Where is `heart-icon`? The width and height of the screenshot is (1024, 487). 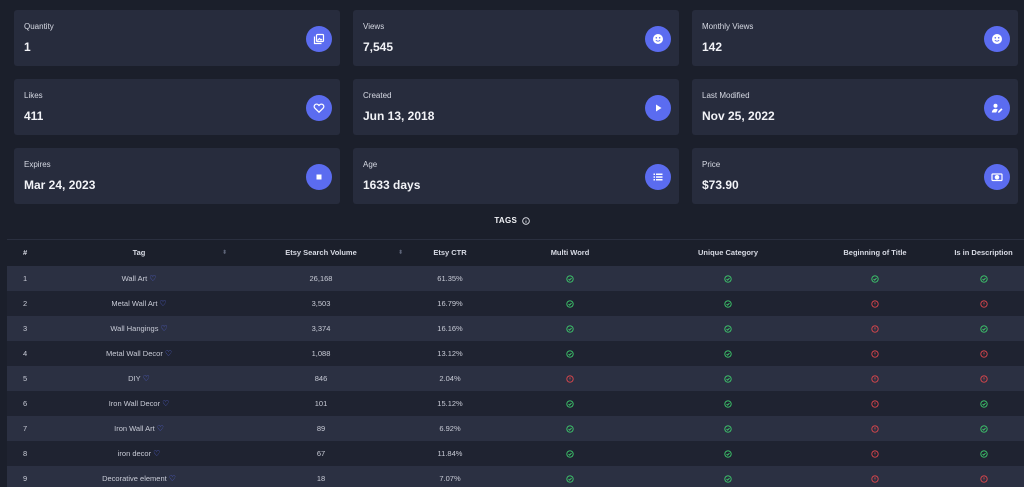
heart-icon is located at coordinates (319, 108).